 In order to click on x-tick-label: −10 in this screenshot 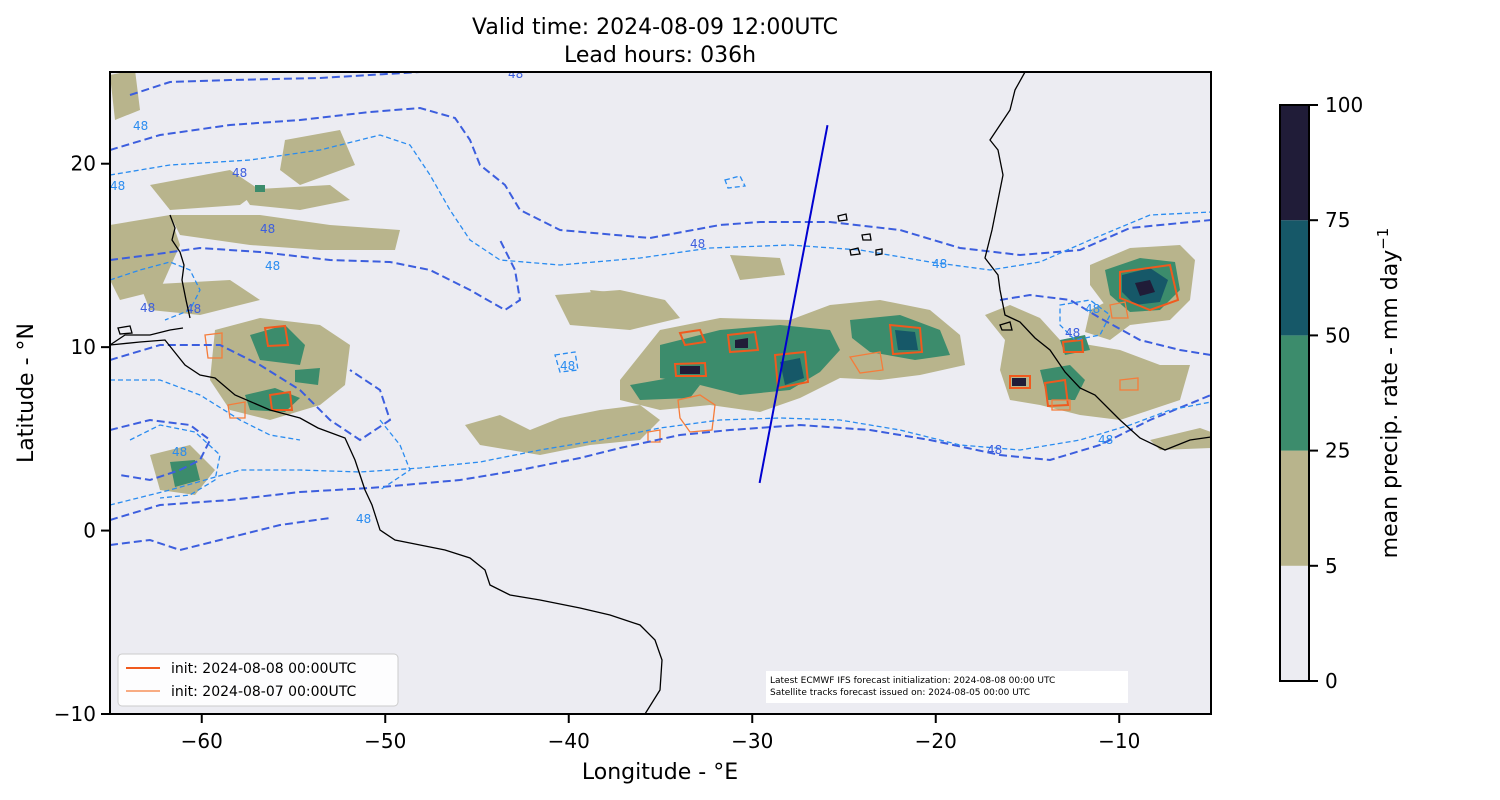, I will do `click(1119, 741)`.